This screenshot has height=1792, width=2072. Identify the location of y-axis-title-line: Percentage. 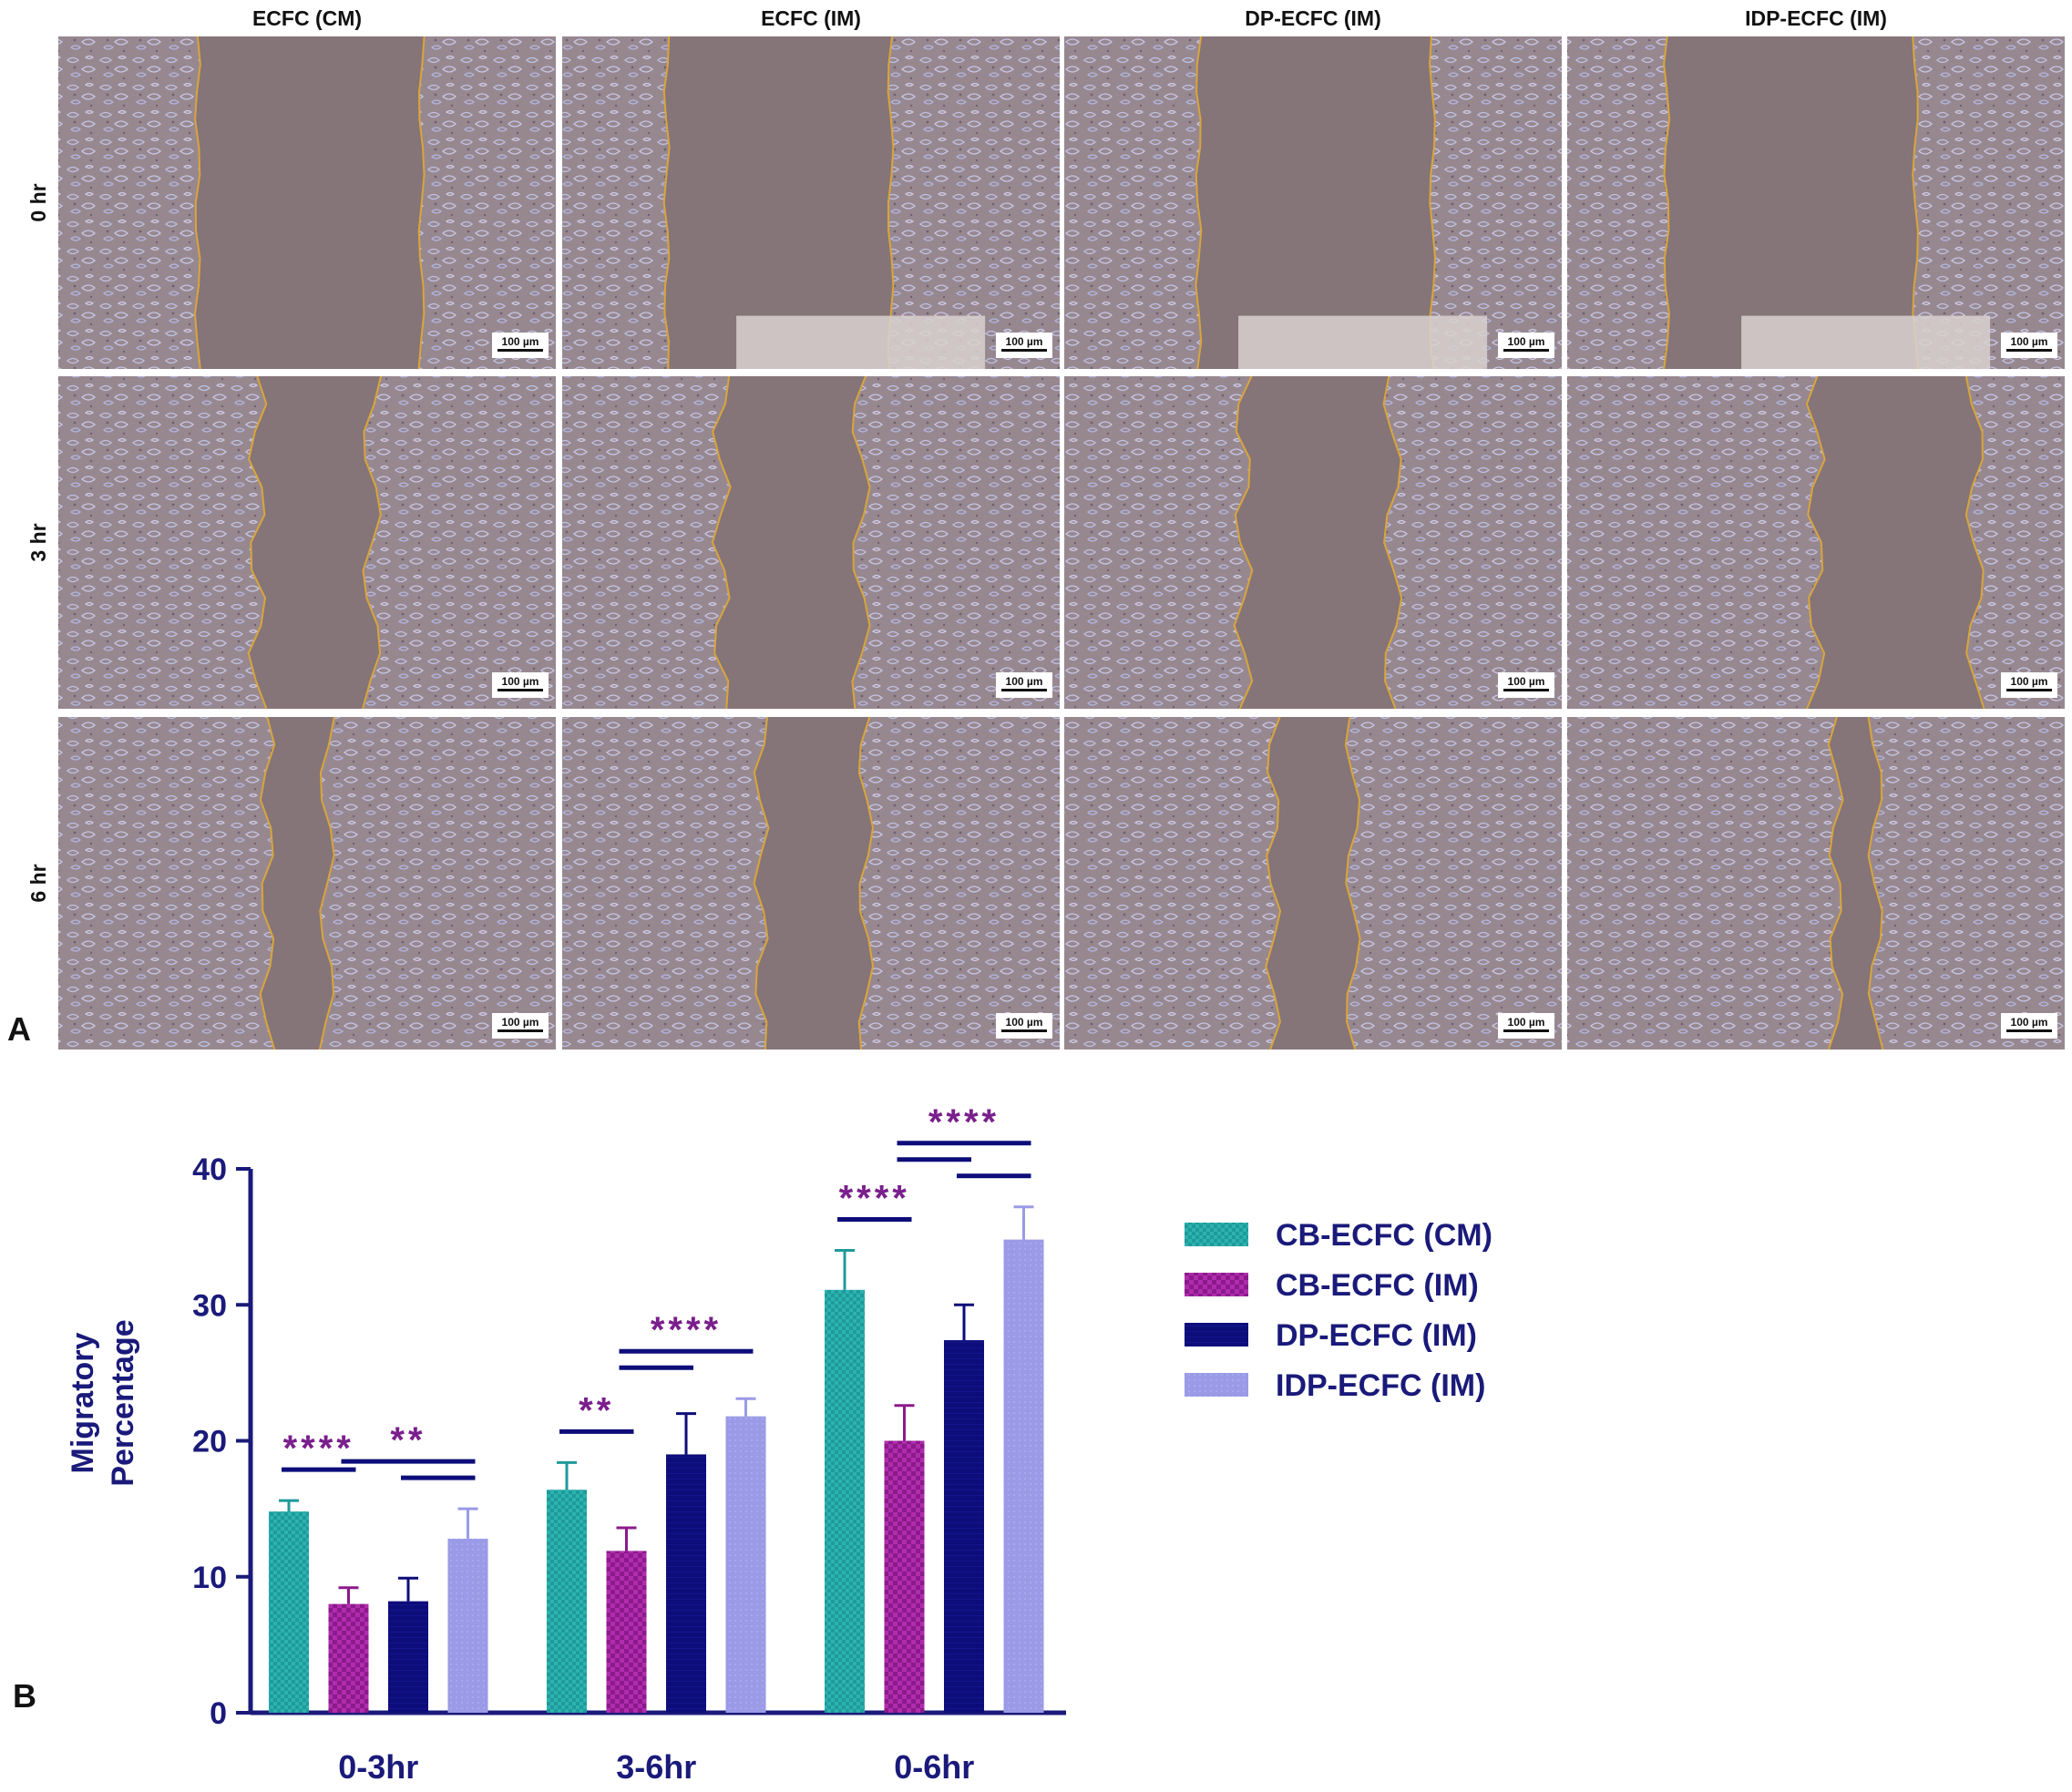
(123, 1402).